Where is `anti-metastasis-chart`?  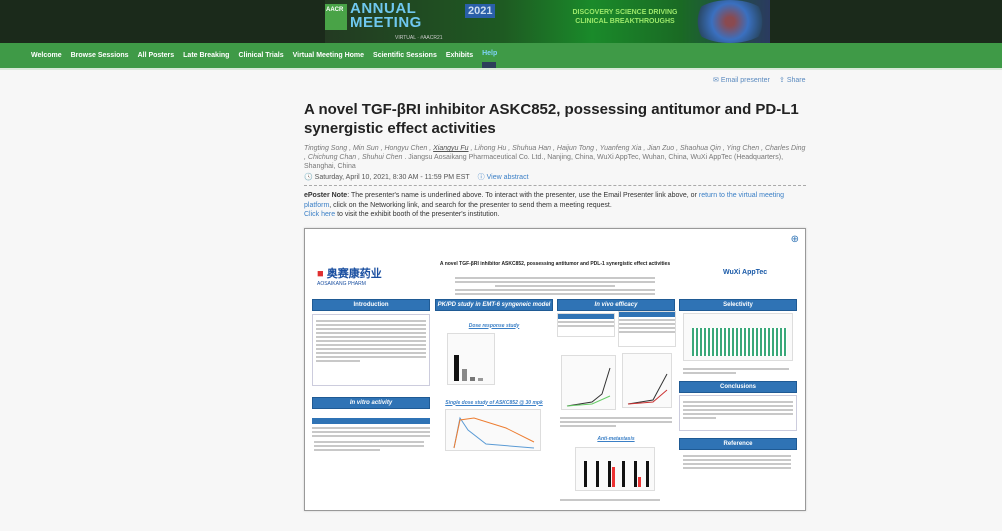
anti-metastasis-chart is located at coordinates (615, 468).